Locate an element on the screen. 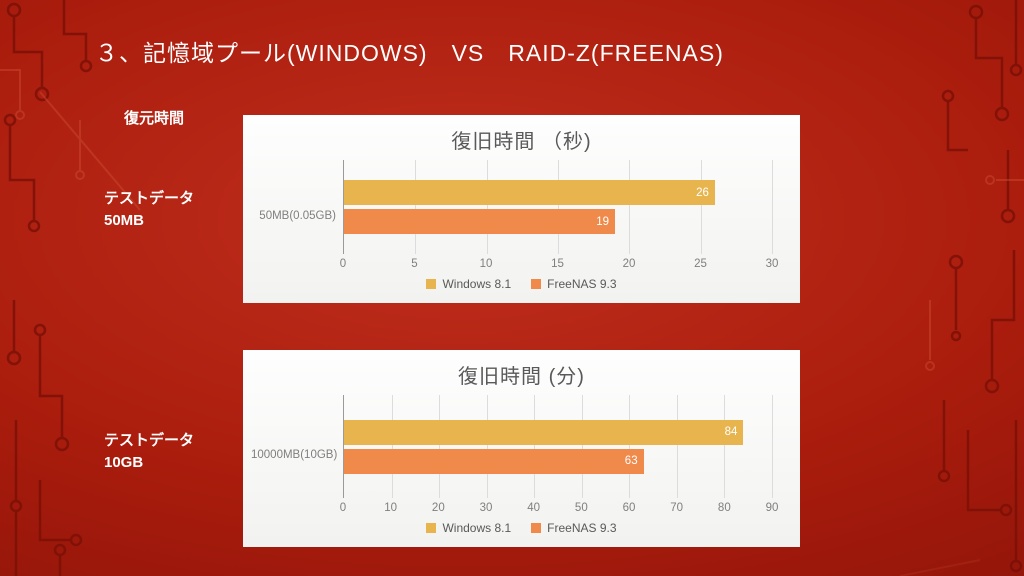 The height and width of the screenshot is (576, 1024). x-tick-label: 40 is located at coordinates (534, 508).